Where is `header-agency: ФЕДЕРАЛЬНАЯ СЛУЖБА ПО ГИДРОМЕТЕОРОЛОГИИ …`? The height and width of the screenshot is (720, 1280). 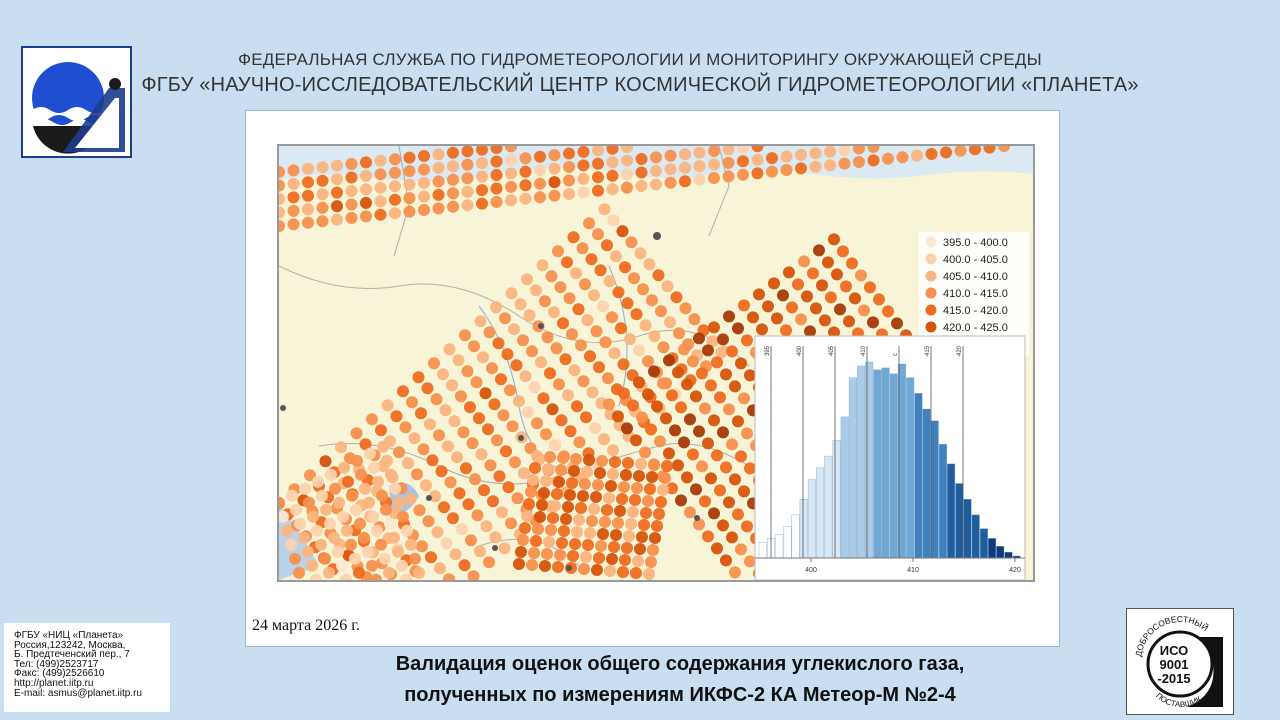 header-agency: ФЕДЕРАЛЬНАЯ СЛУЖБА ПО ГИДРОМЕТЕОРОЛОГИИ … is located at coordinates (640, 59).